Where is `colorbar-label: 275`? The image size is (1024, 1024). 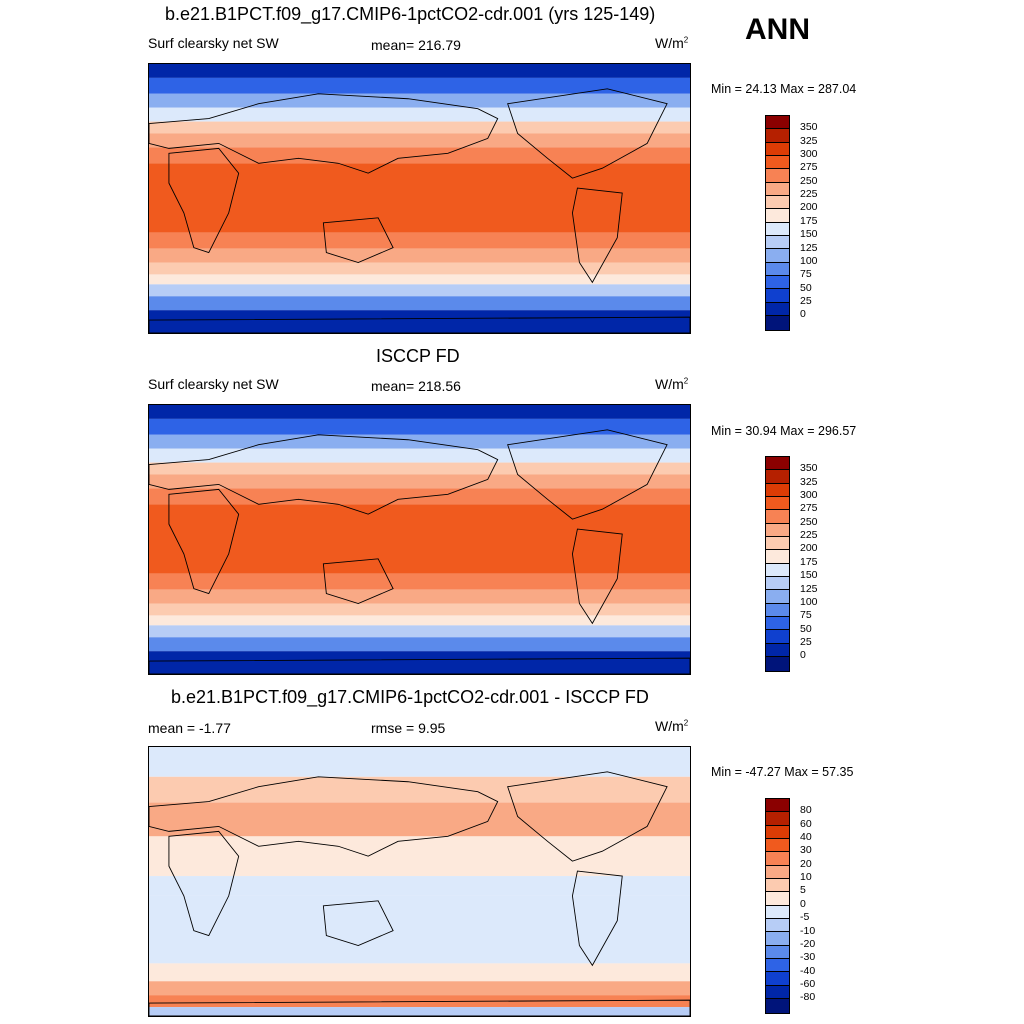
colorbar-label: 275 is located at coordinates (809, 508).